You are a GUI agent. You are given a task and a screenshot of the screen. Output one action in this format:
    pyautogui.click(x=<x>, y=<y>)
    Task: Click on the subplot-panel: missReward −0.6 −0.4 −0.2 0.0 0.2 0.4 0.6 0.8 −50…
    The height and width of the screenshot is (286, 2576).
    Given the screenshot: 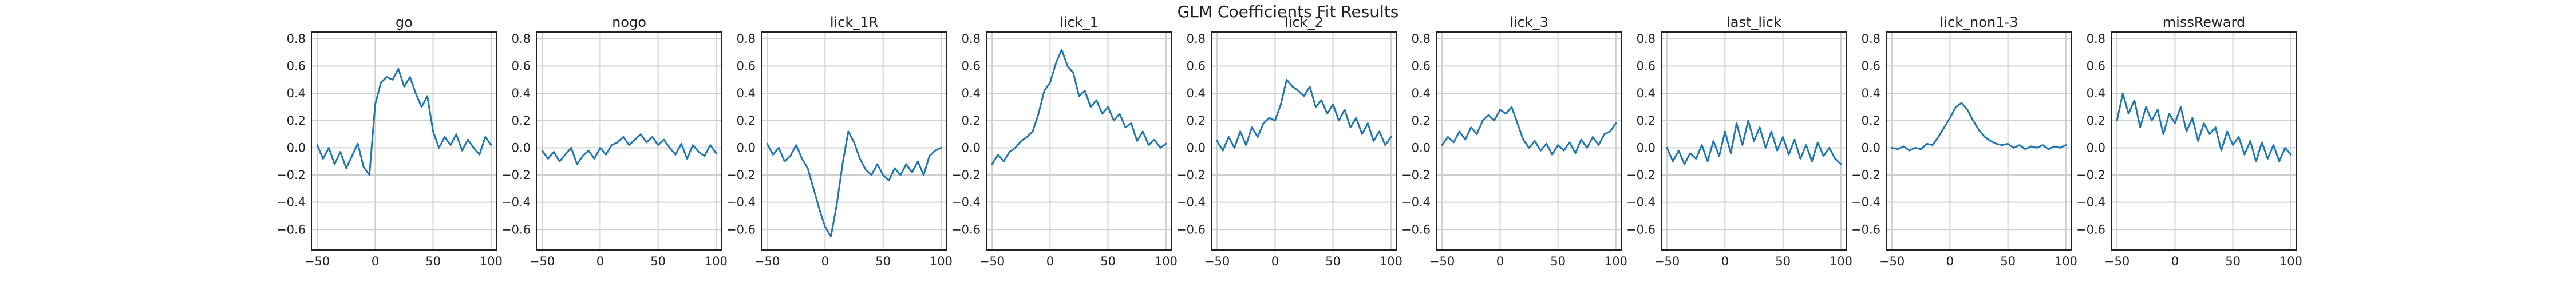 What is the action you would take?
    pyautogui.click(x=2189, y=141)
    